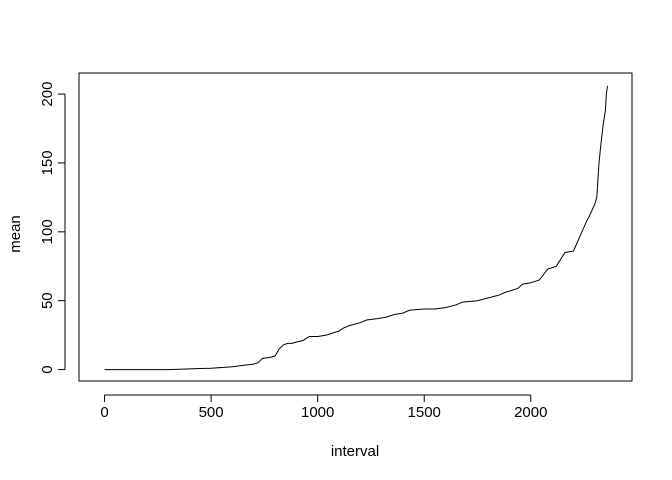 This screenshot has width=672, height=480. Describe the element at coordinates (47, 162) in the screenshot. I see `y-tick-label: 150` at that location.